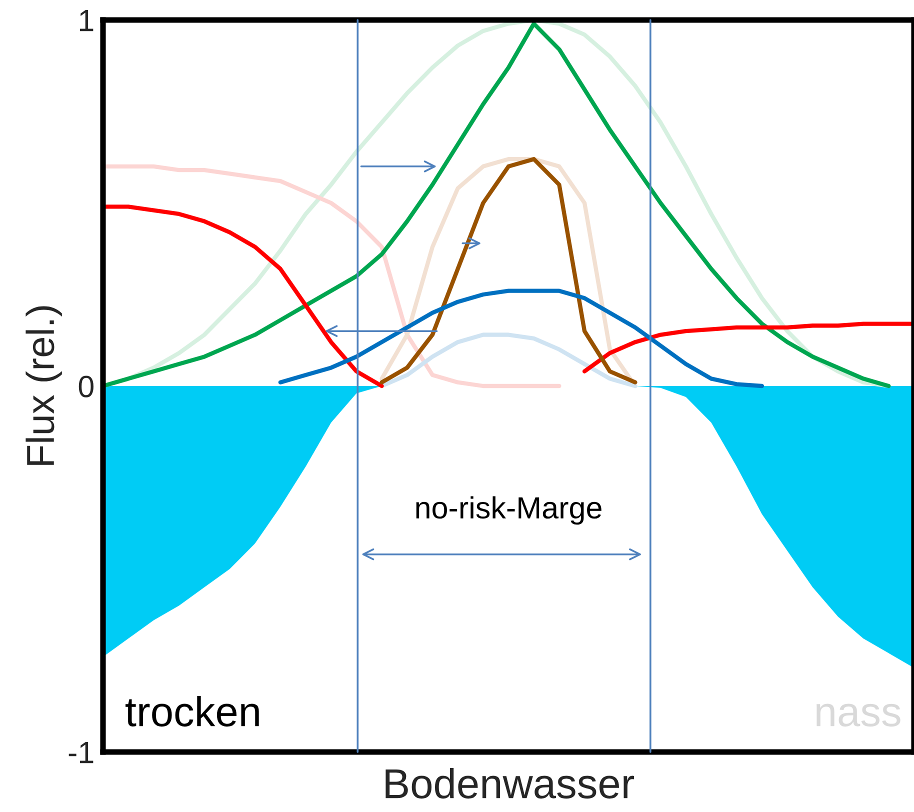  What do you see at coordinates (509, 510) in the screenshot?
I see `annotation: no-risk-Marge` at bounding box center [509, 510].